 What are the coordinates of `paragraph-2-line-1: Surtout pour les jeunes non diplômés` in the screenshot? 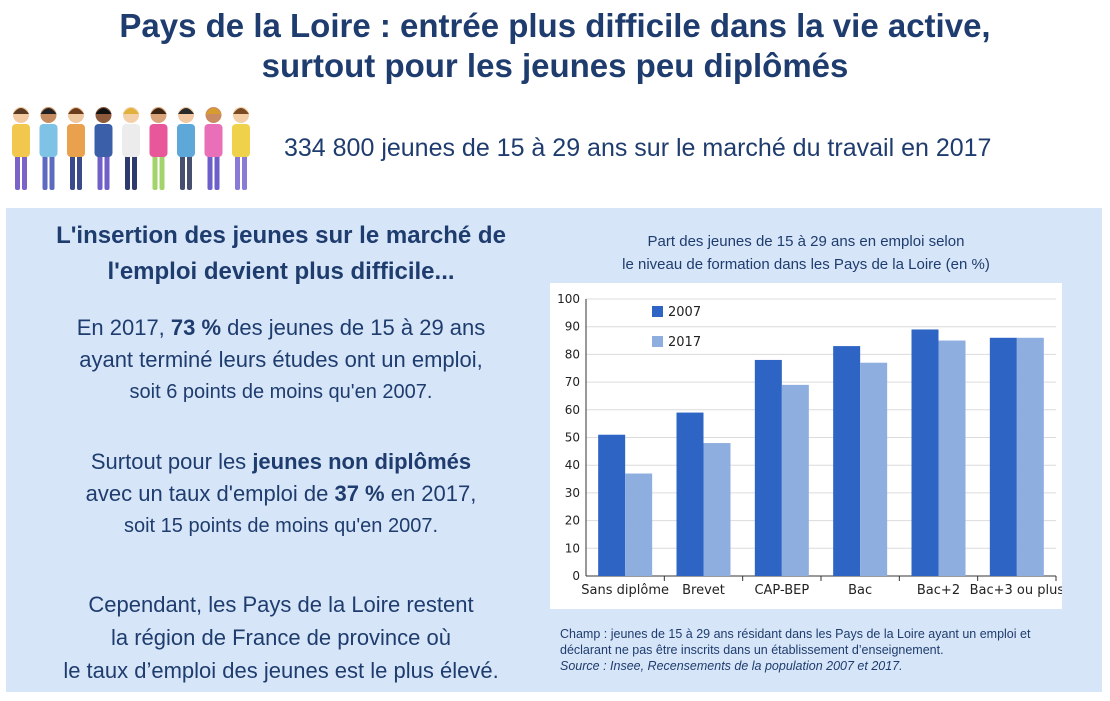 It's located at (281, 462).